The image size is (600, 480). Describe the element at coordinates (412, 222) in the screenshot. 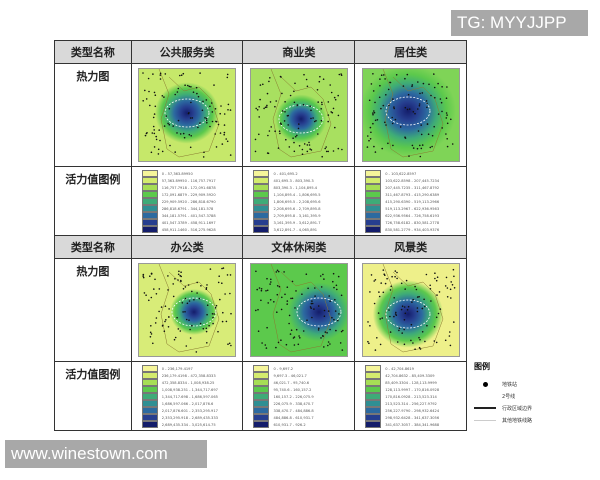

I see `legend-range-text: 726,758.6182 - 830,581.2778` at that location.